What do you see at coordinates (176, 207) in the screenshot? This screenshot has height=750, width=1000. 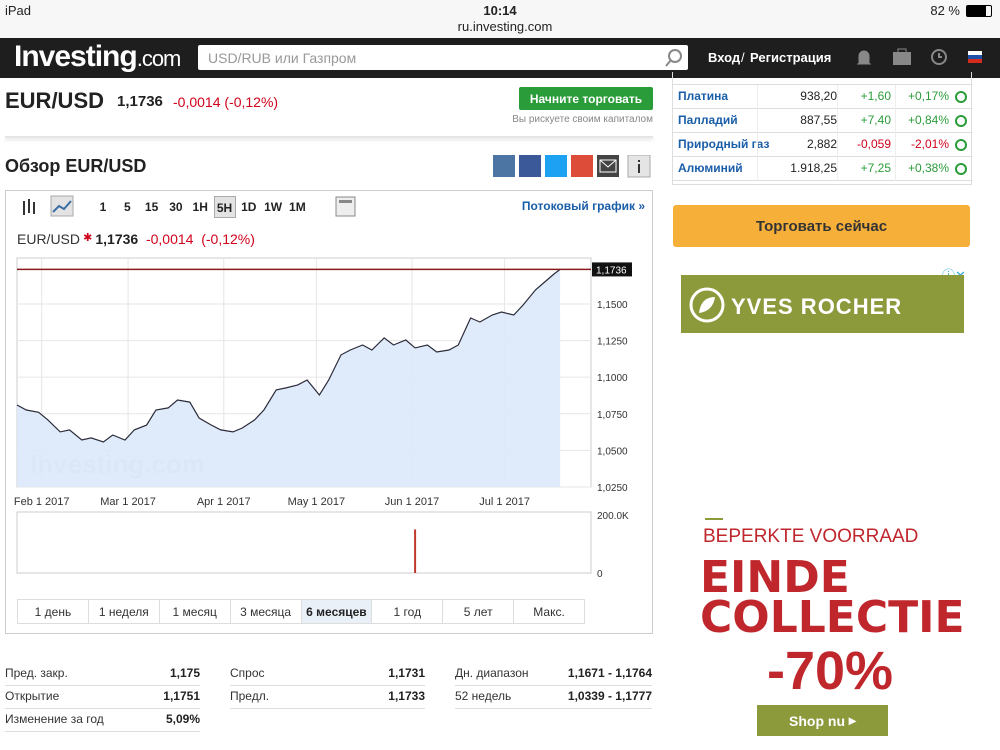 I see `interval-button: 30` at bounding box center [176, 207].